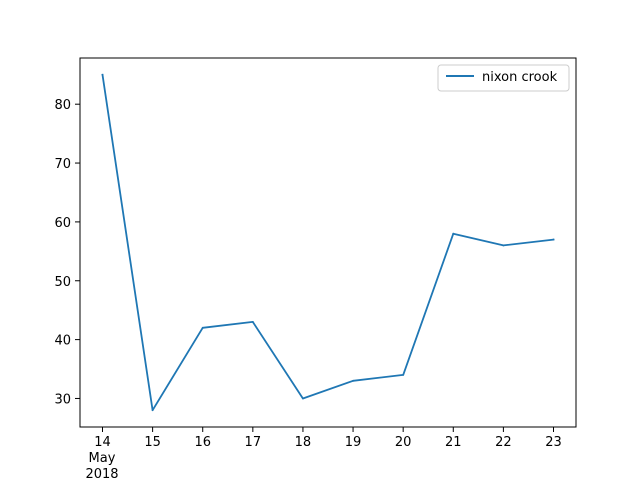 The height and width of the screenshot is (480, 640). Describe the element at coordinates (202, 442) in the screenshot. I see `x-tick-label: 16` at that location.